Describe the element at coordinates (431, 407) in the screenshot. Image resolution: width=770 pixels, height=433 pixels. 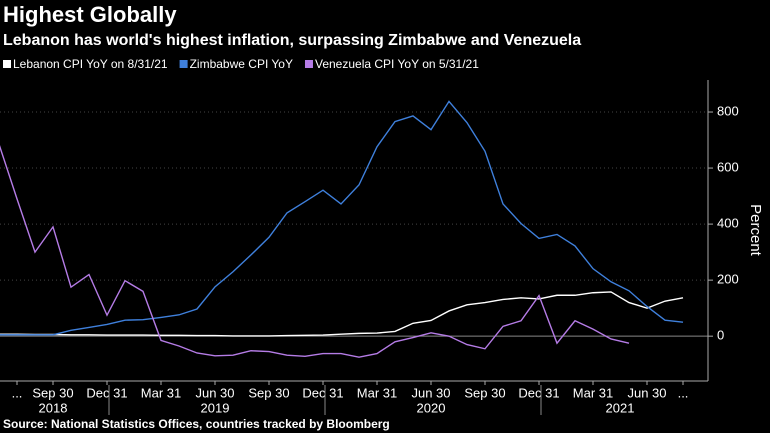
I see `year-label: 2020` at that location.